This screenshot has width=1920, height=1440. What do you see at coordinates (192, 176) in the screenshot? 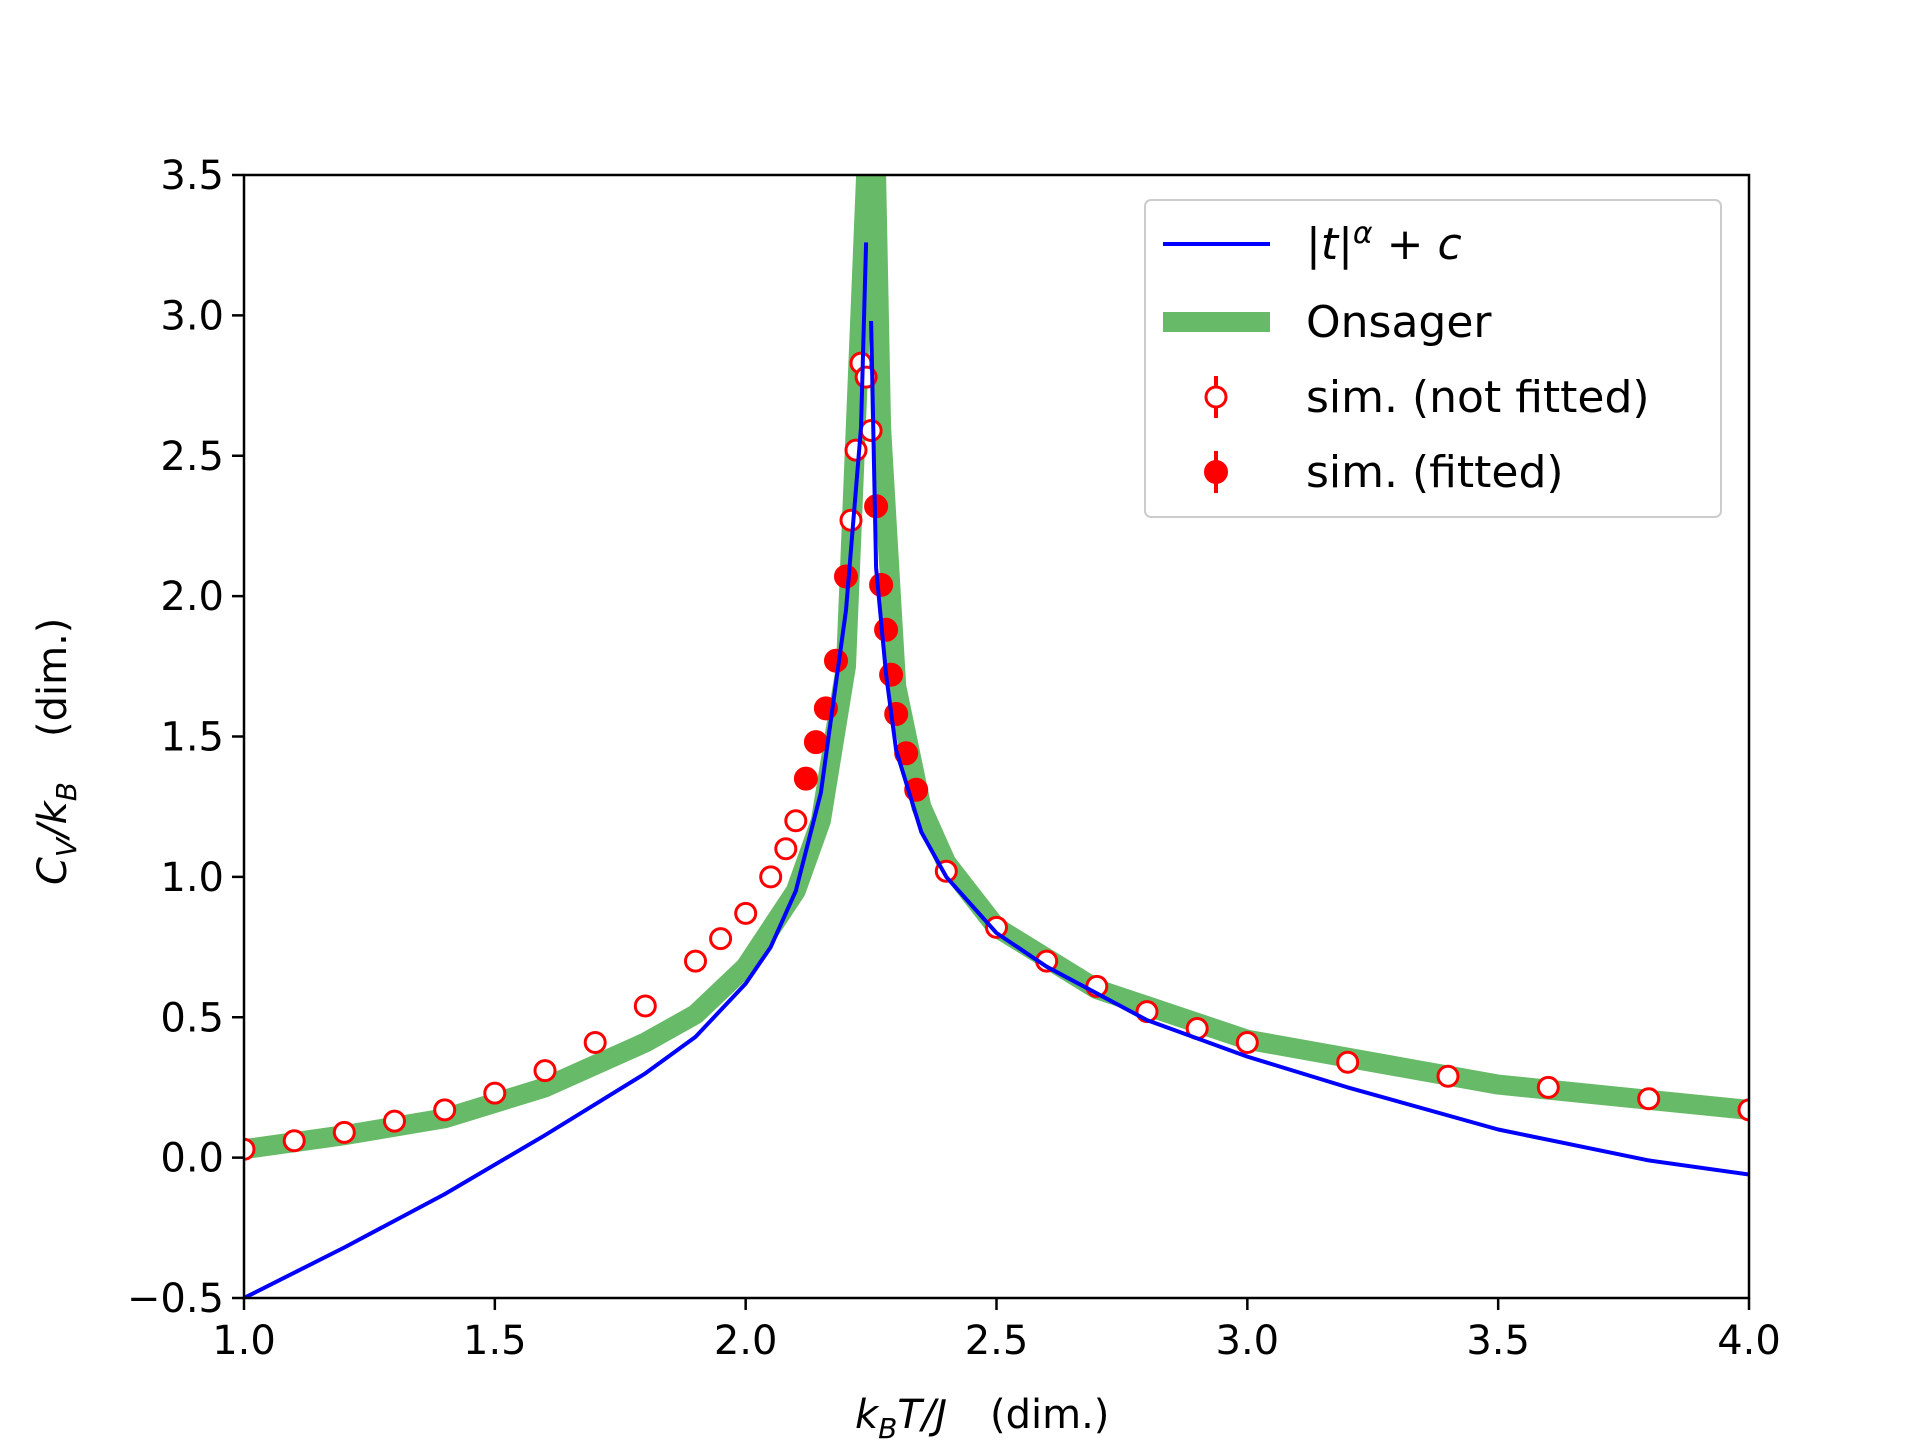
I see `y-tick-label: 3.5` at bounding box center [192, 176].